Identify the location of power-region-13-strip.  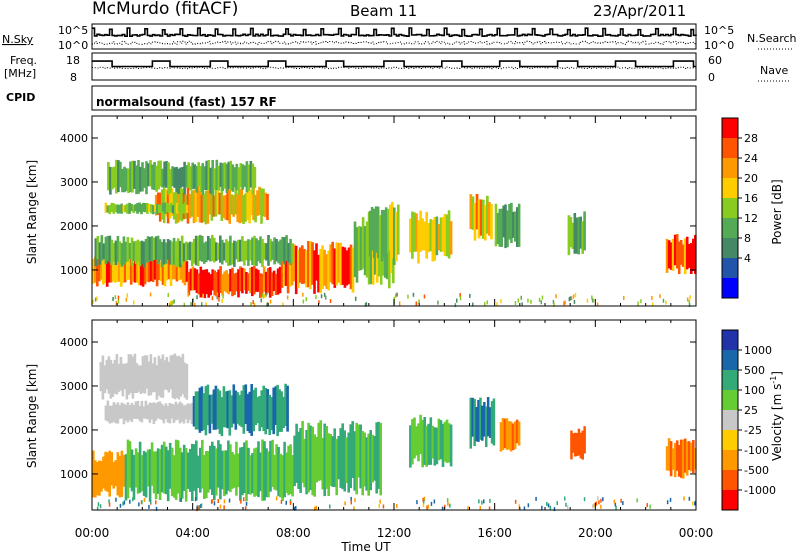
(687, 253).